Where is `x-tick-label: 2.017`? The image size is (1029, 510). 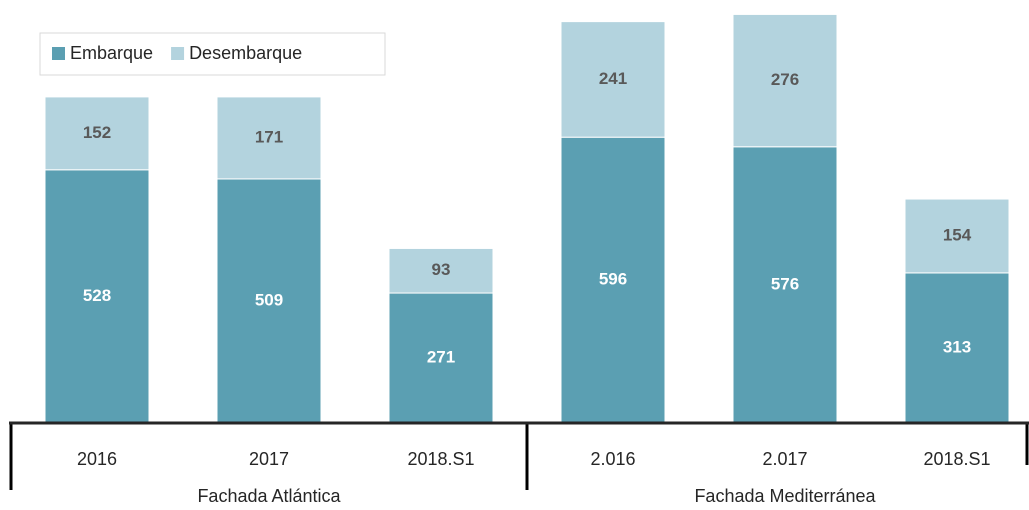
x-tick-label: 2.017 is located at coordinates (784, 459).